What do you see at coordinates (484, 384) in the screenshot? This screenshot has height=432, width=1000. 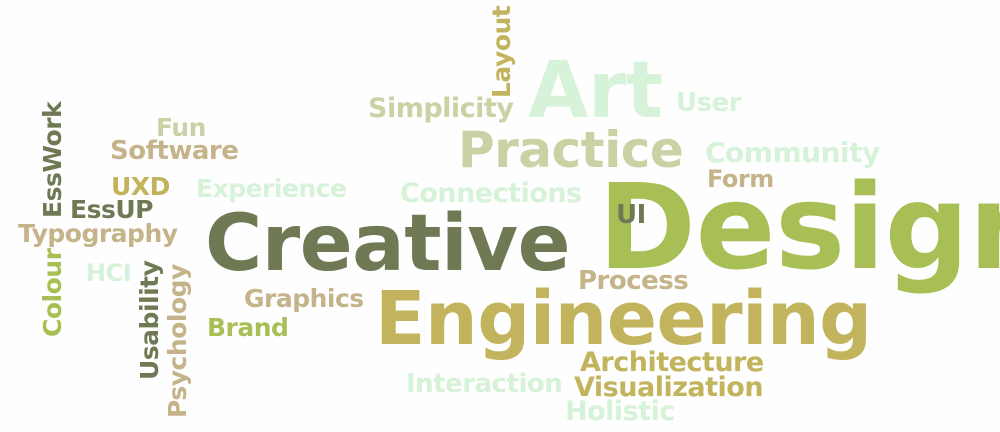 I see `word-interaction: Interaction` at bounding box center [484, 384].